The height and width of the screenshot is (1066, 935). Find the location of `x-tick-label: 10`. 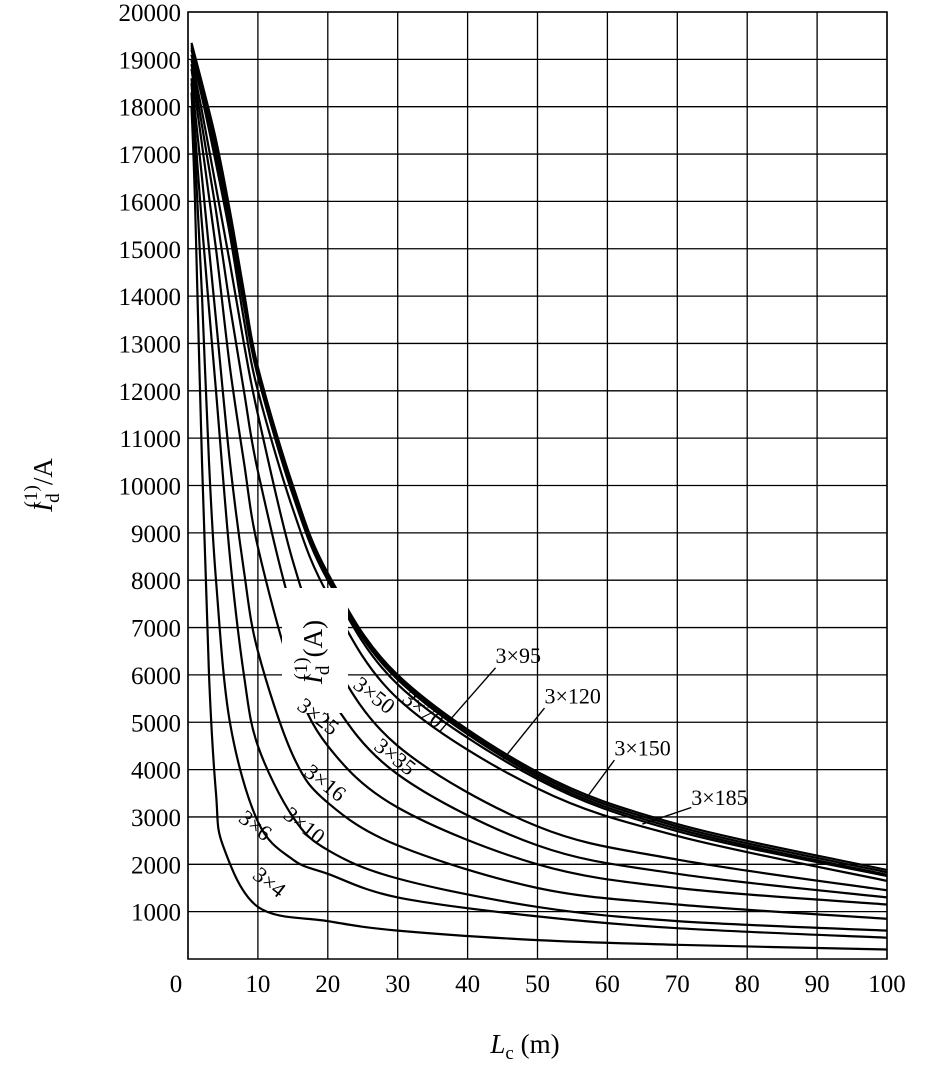

x-tick-label: 10 is located at coordinates (257, 984).